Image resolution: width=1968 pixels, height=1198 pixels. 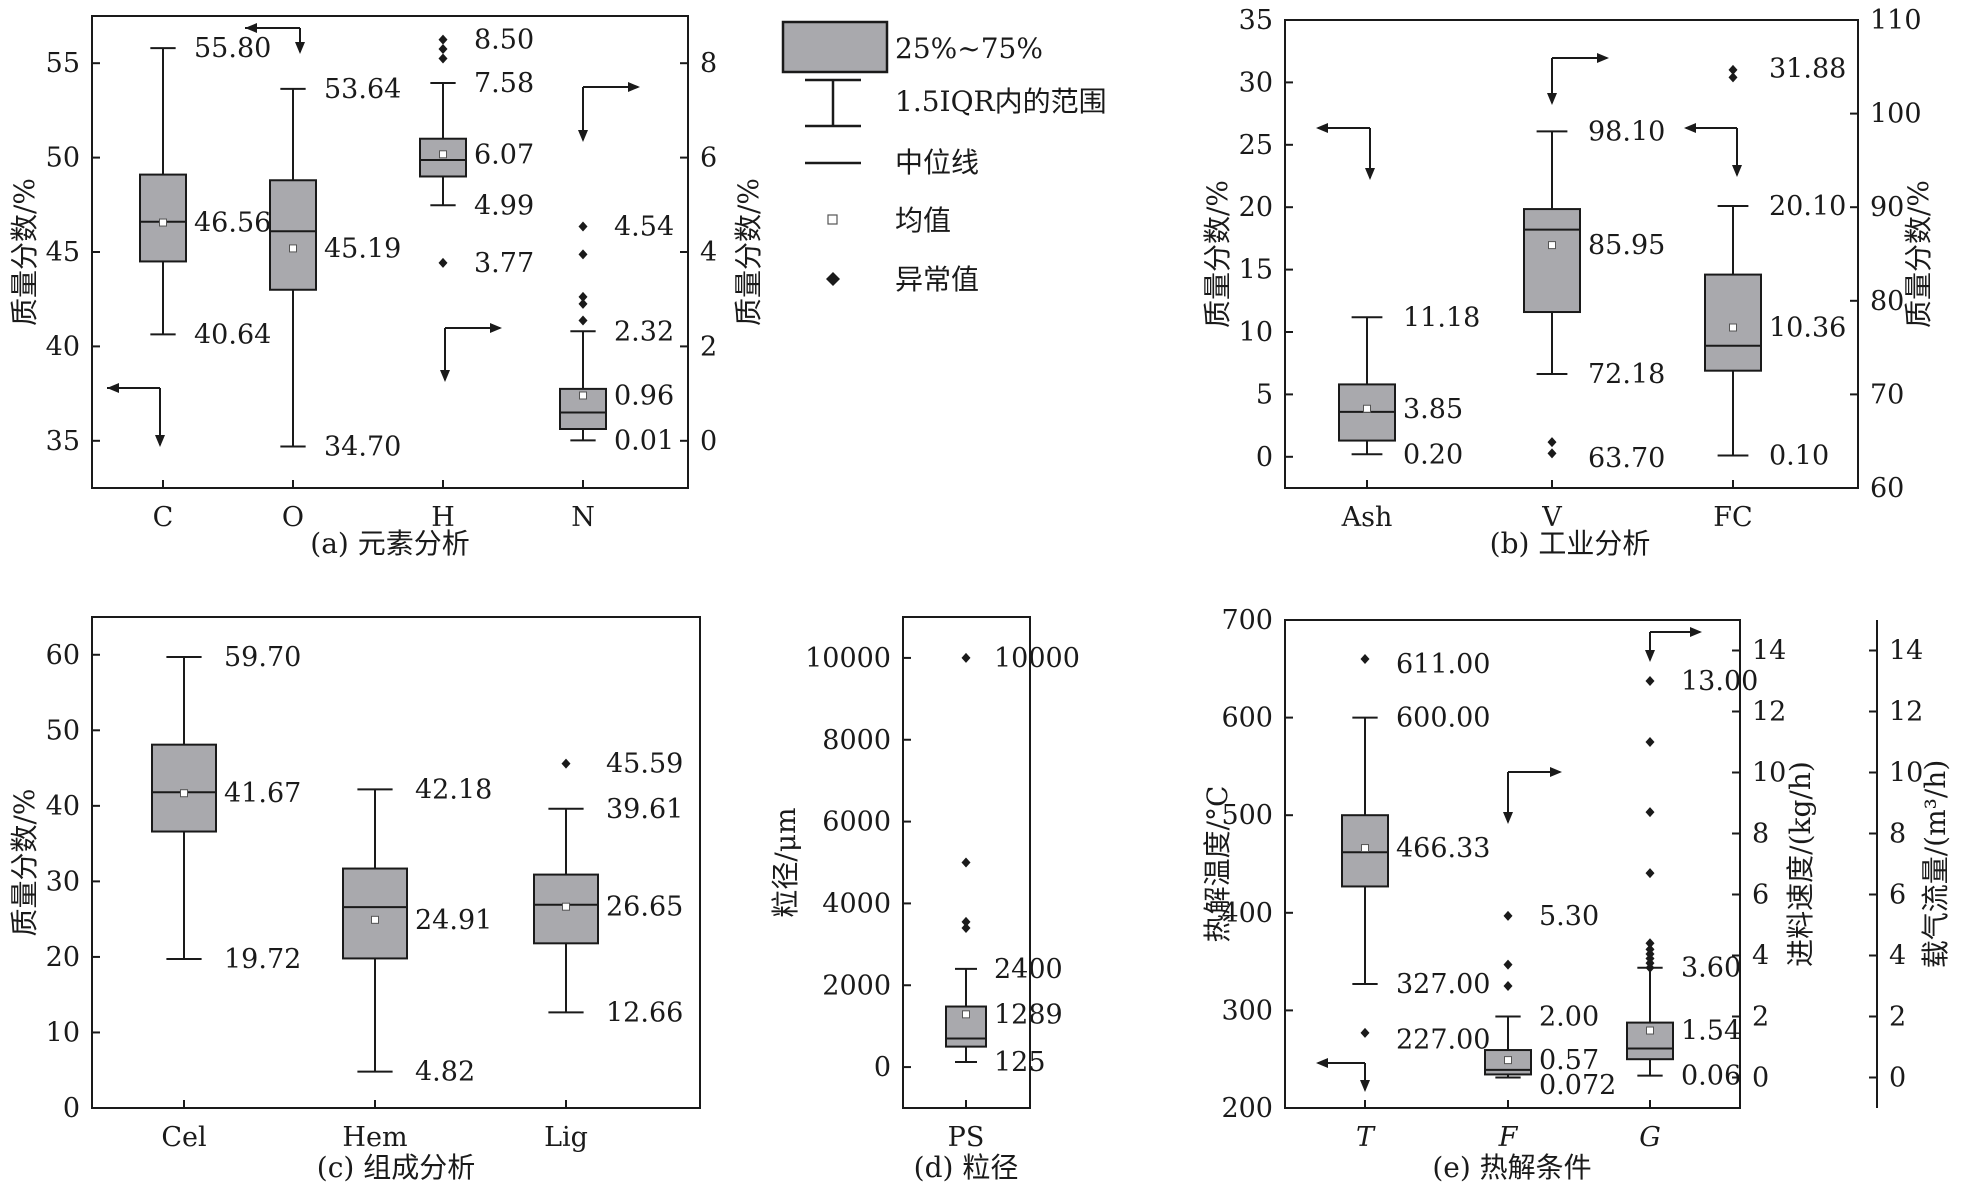 What do you see at coordinates (1799, 456) in the screenshot?
I see `value-label: 0.10` at bounding box center [1799, 456].